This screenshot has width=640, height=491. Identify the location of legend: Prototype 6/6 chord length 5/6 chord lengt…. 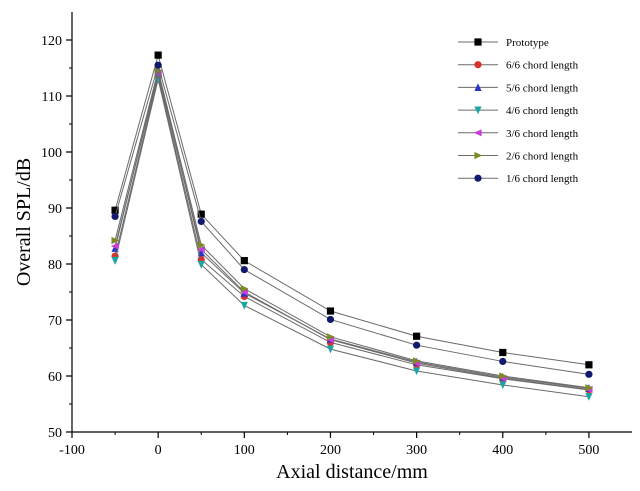
(518, 111).